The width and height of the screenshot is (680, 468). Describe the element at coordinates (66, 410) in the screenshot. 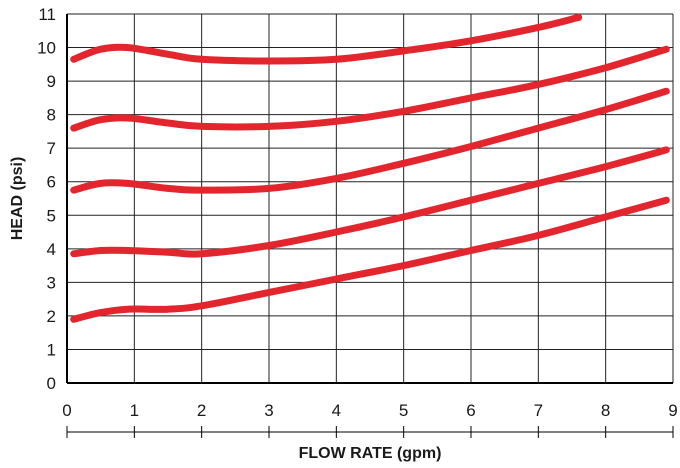

I see `x-tick-label: 0` at that location.